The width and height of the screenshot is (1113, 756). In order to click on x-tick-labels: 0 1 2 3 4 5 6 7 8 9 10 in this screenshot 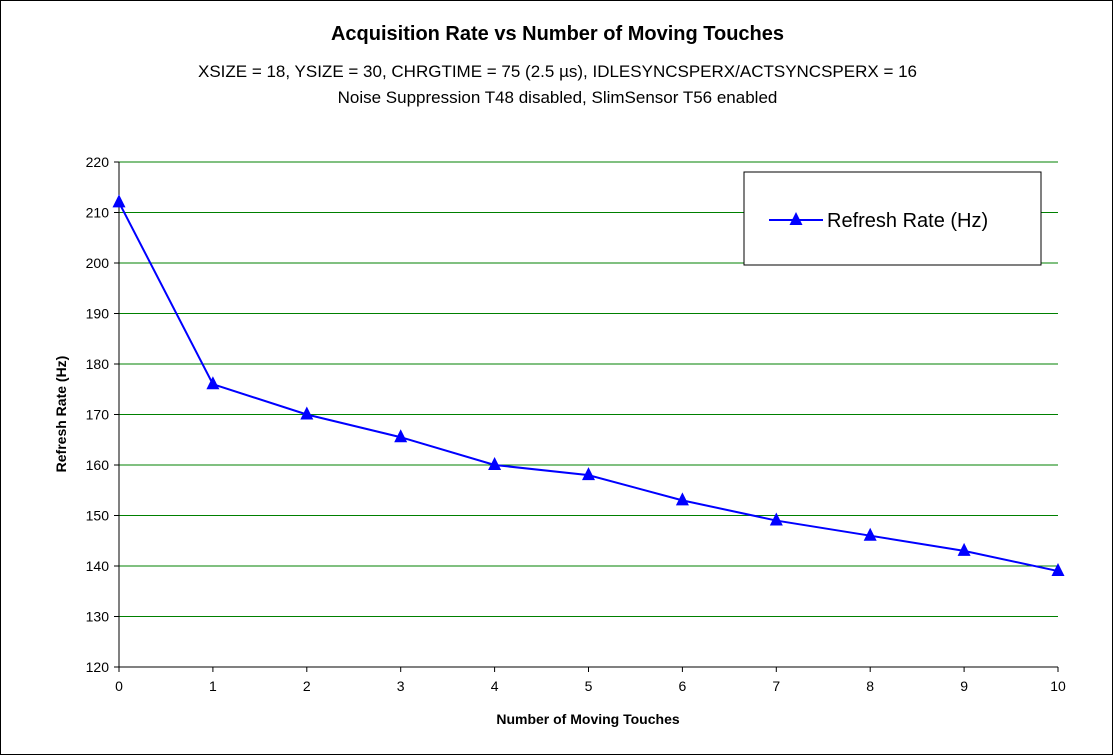, I will do `click(590, 680)`.